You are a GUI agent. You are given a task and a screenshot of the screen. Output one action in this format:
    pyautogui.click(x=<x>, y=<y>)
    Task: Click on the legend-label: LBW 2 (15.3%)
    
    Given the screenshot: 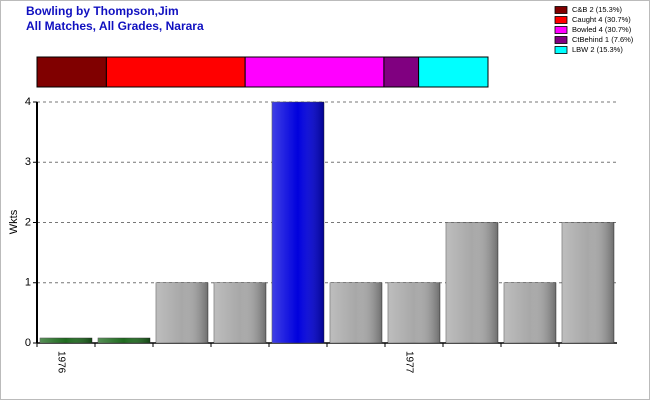 What is the action you would take?
    pyautogui.click(x=597, y=49)
    